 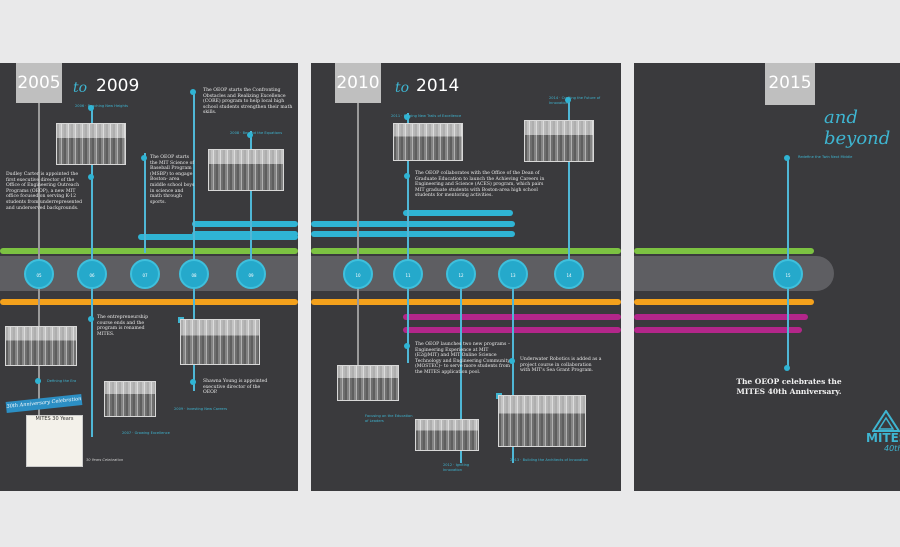 I want to click on anniversary-banner: 30th Anniversary Celebration, so click(x=44, y=403).